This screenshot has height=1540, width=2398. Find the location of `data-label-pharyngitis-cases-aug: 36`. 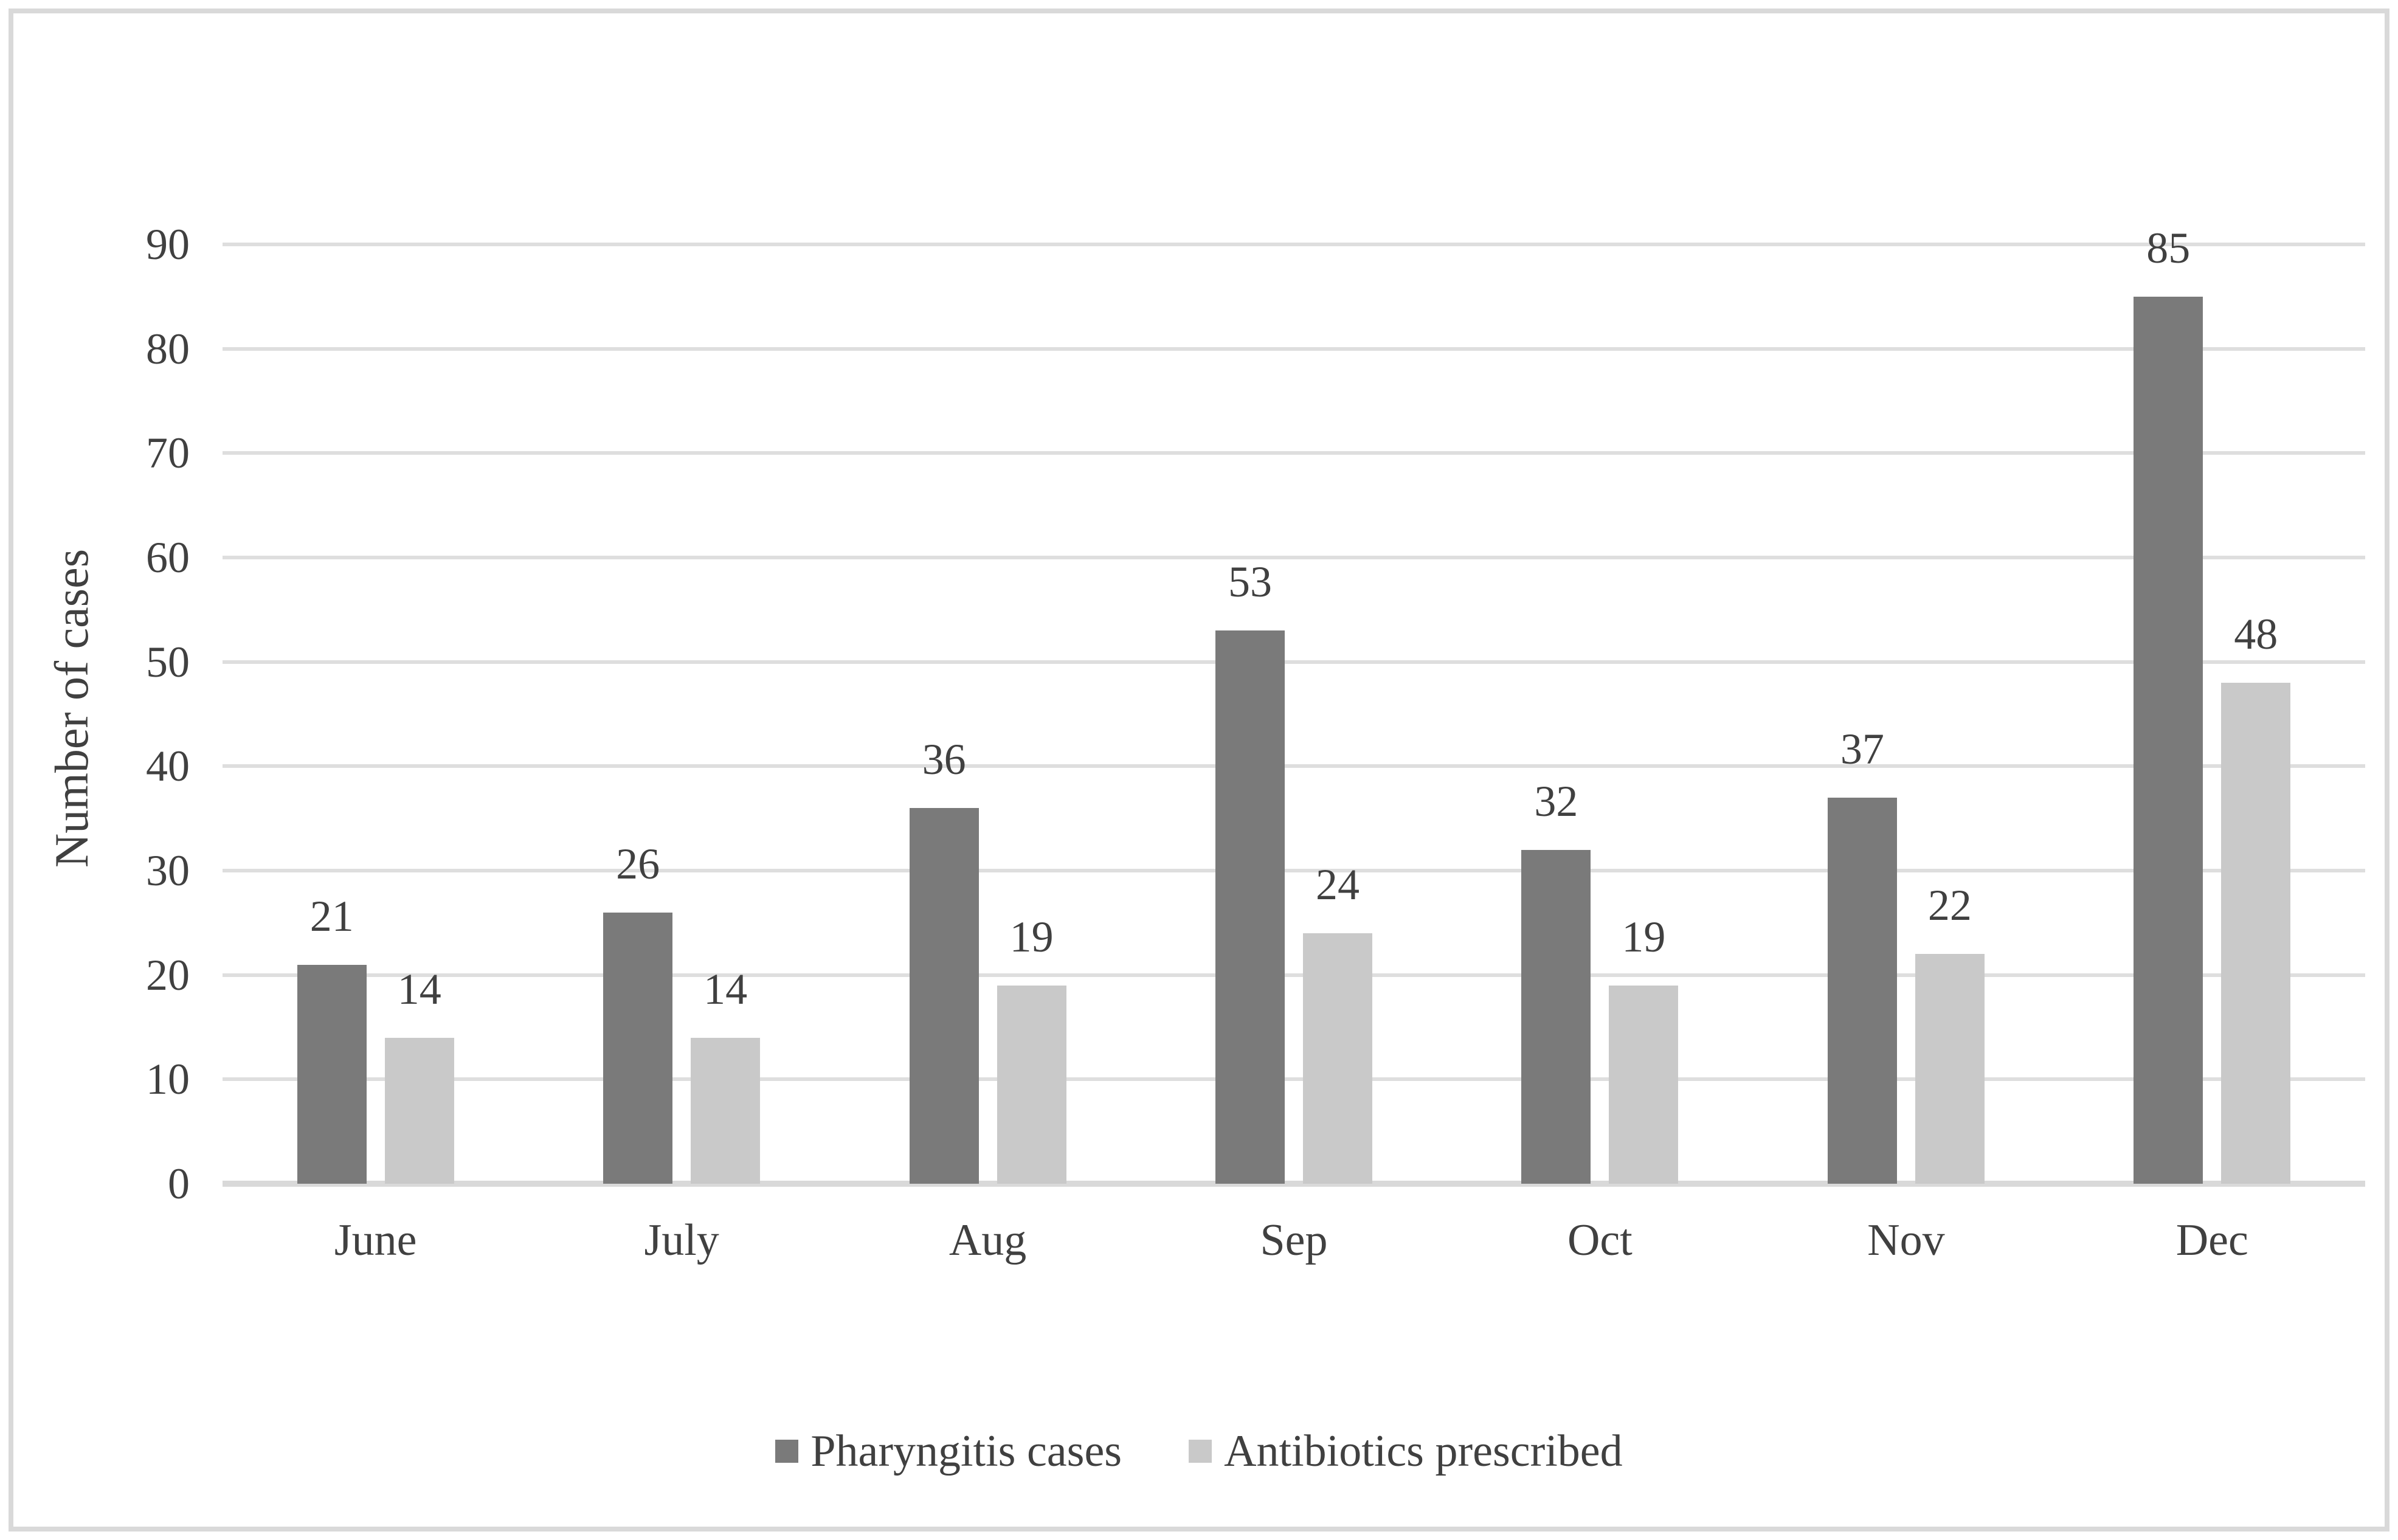

data-label-pharyngitis-cases-aug: 36 is located at coordinates (944, 759).